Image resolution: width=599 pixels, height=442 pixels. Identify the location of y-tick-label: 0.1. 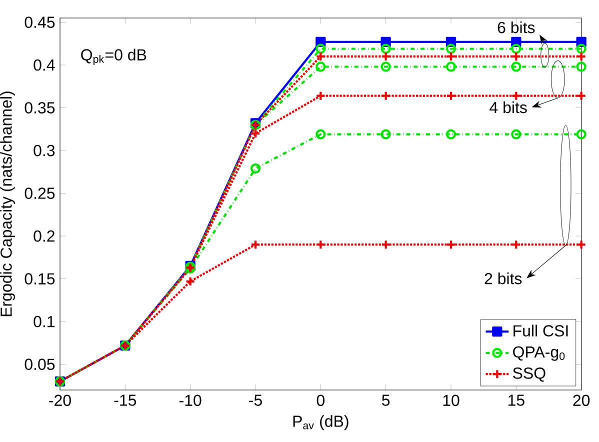
(44, 322).